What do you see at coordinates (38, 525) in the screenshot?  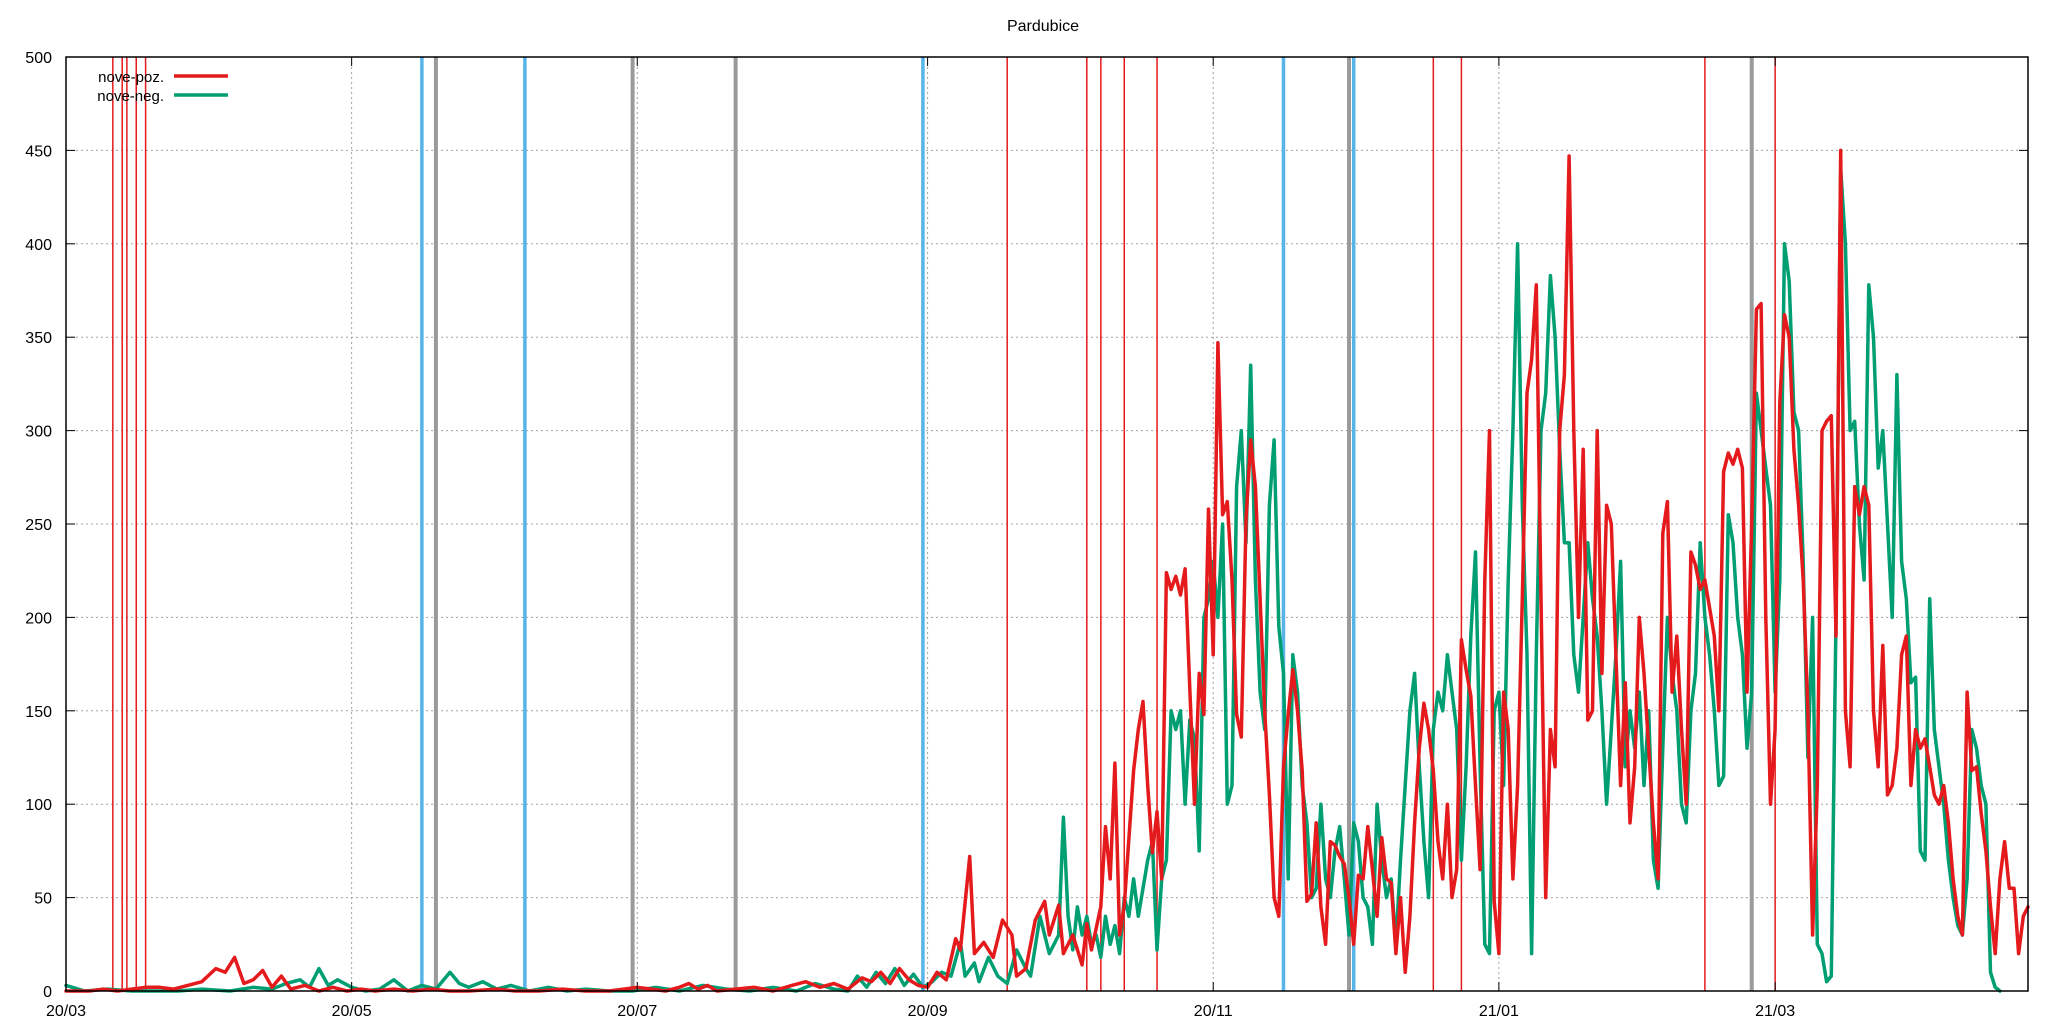 I see `y-tick-label: 250` at bounding box center [38, 525].